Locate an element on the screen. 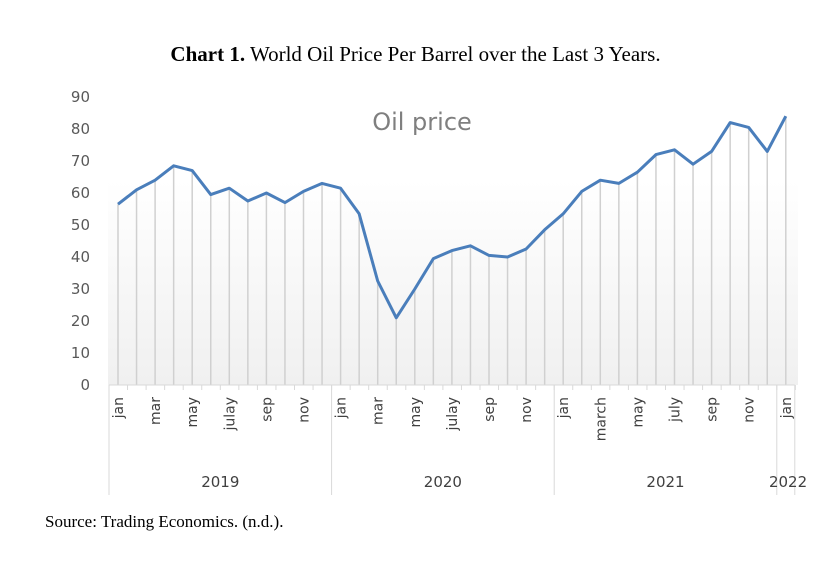  x-tick-label: march is located at coordinates (601, 419).